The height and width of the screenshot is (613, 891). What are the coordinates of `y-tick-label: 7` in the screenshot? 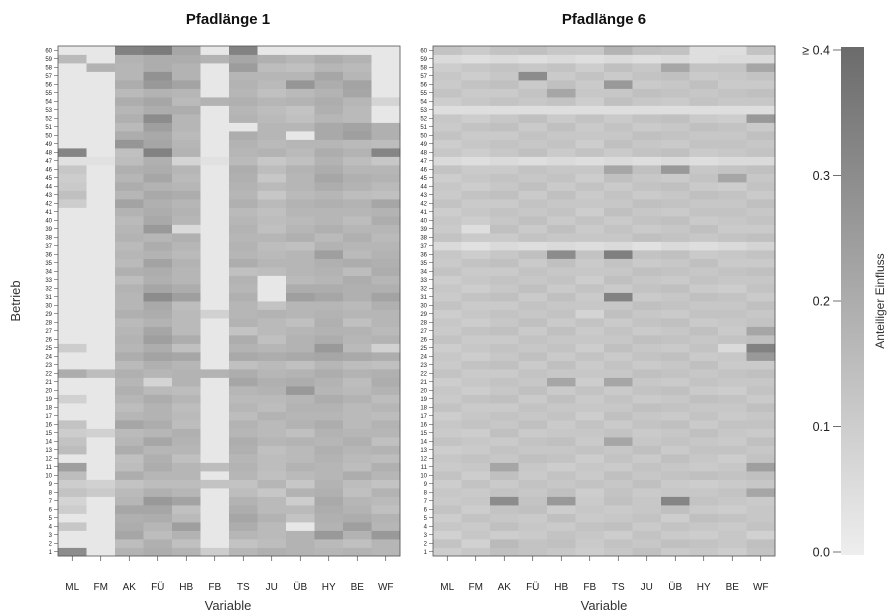 It's located at (51, 502).